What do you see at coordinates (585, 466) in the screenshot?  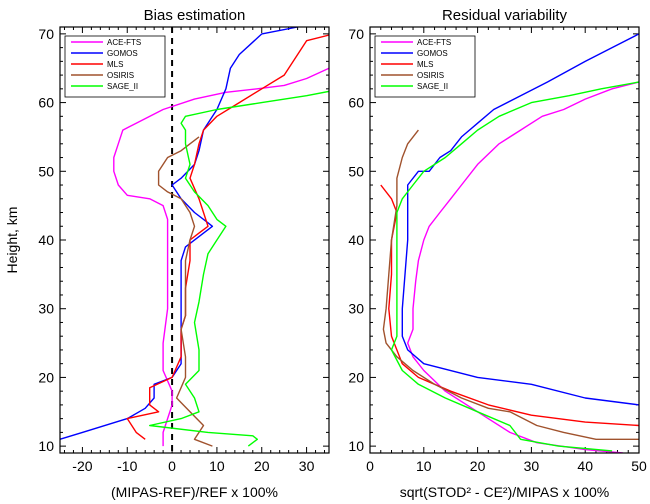 I see `x-tick-label: 40` at bounding box center [585, 466].